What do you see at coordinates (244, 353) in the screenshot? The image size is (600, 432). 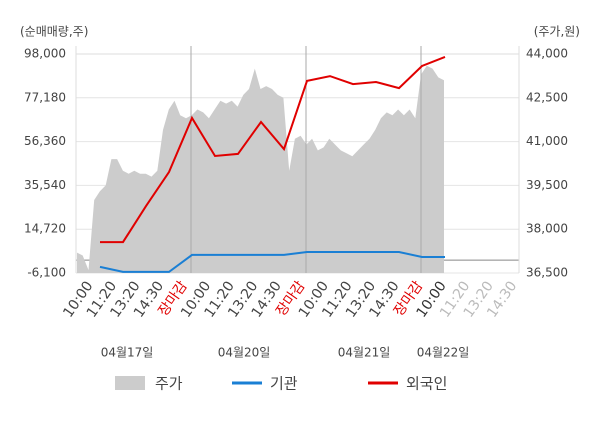 I see `day-label: 04월20일` at bounding box center [244, 353].